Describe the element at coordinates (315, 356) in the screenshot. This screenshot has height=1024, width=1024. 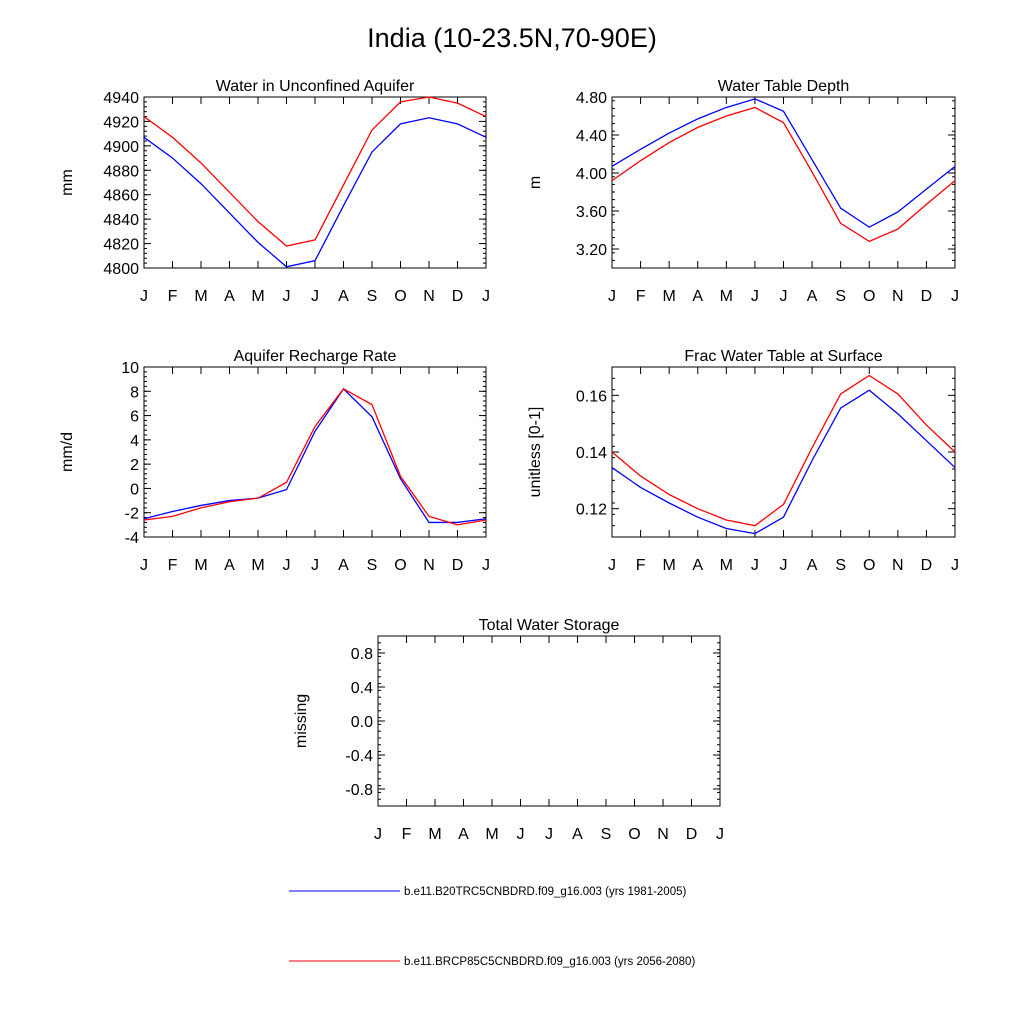
I see `chart-title: Aquifer Recharge Rate` at that location.